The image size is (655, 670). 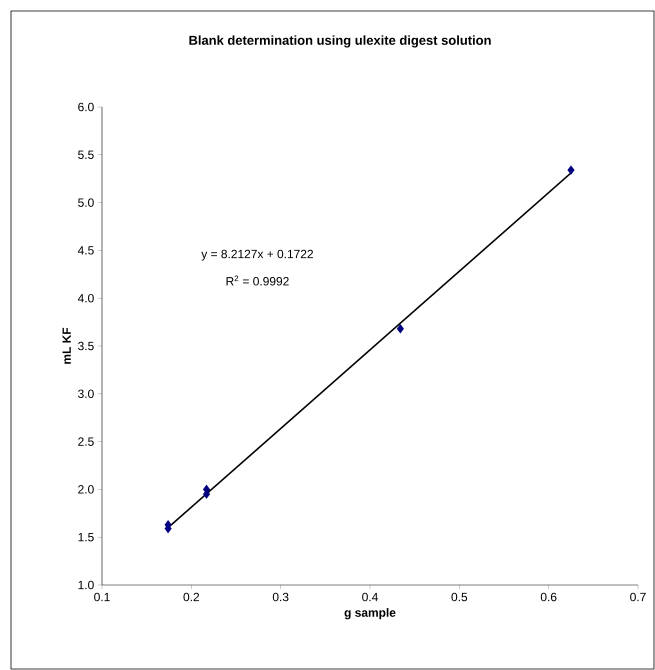 What do you see at coordinates (459, 597) in the screenshot?
I see `x-tick-label: 0.5` at bounding box center [459, 597].